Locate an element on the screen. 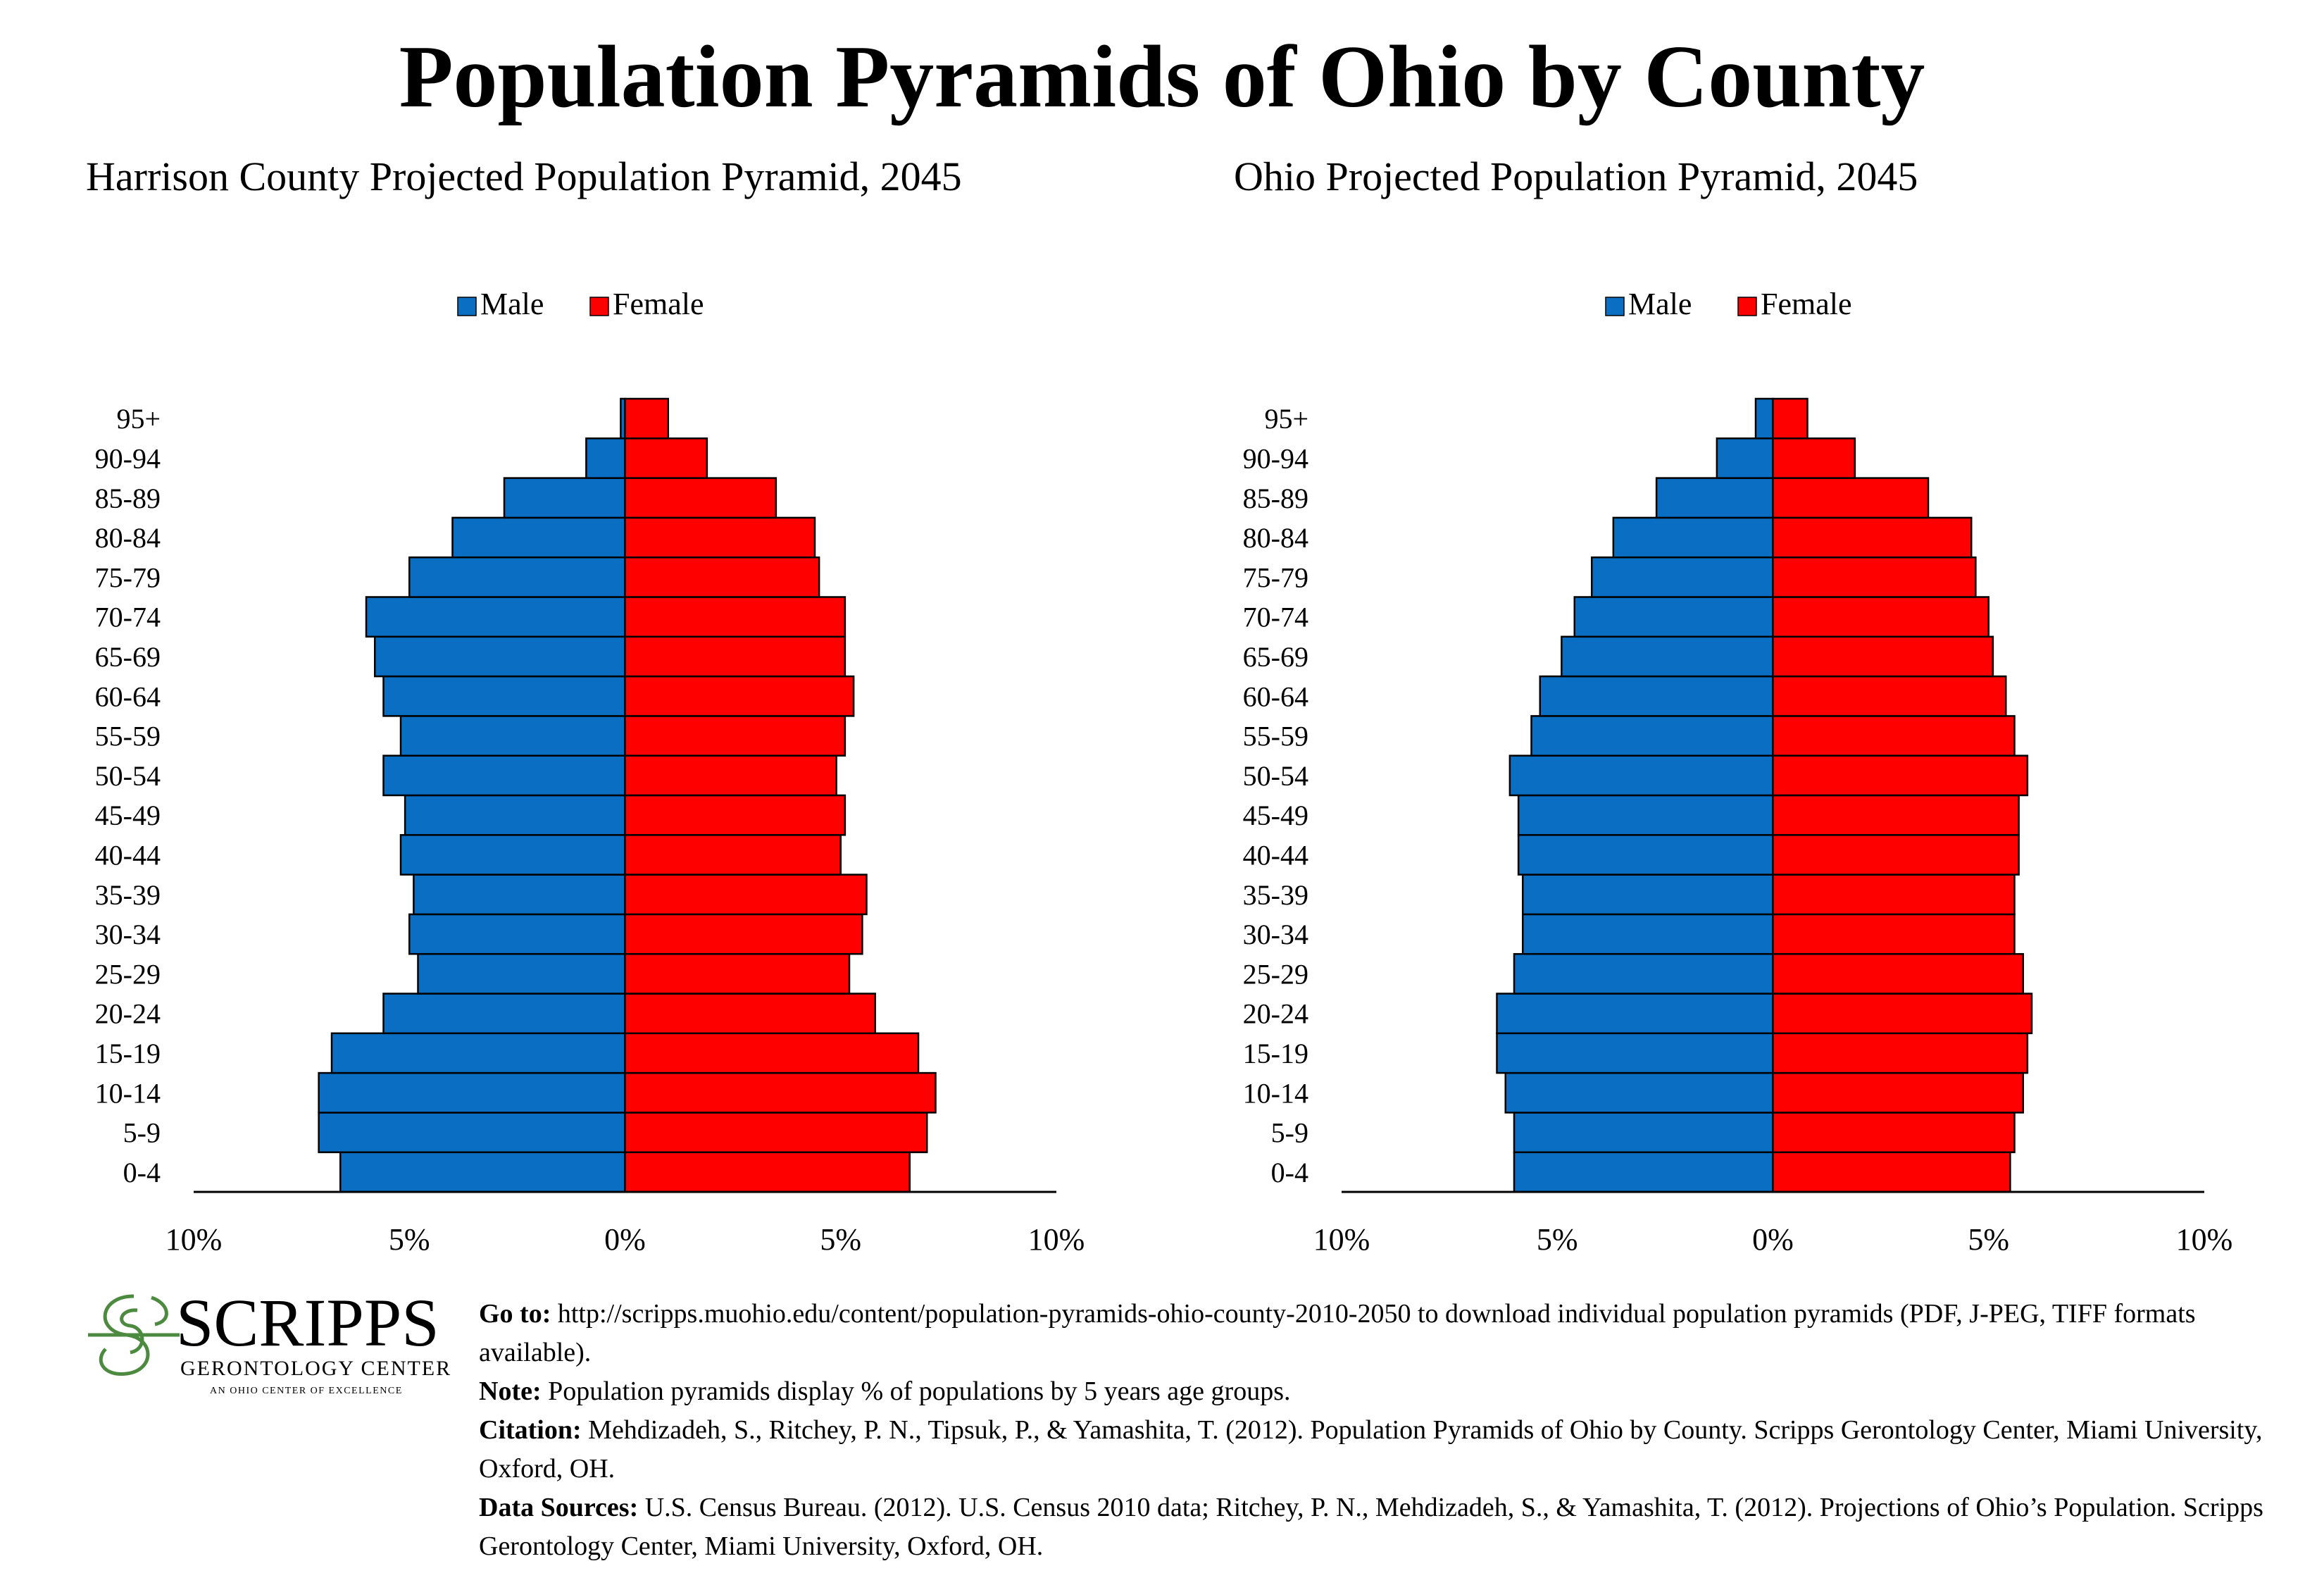 This screenshot has height=1585, width=2324. ohio-age-label-35-39: 35-39 is located at coordinates (1275, 895).